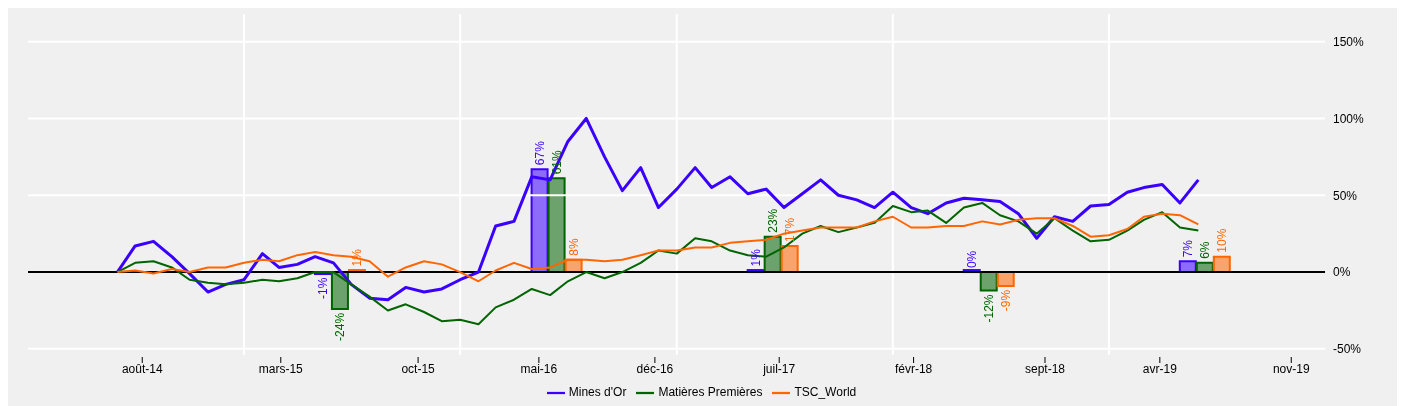 The height and width of the screenshot is (406, 1405). What do you see at coordinates (418, 369) in the screenshot?
I see `x-tick-label: oct-15` at bounding box center [418, 369].